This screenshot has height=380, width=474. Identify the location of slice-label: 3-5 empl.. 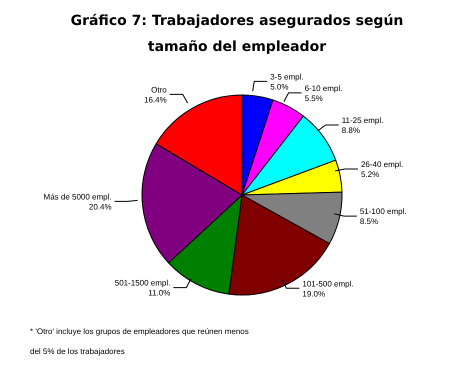
(287, 77).